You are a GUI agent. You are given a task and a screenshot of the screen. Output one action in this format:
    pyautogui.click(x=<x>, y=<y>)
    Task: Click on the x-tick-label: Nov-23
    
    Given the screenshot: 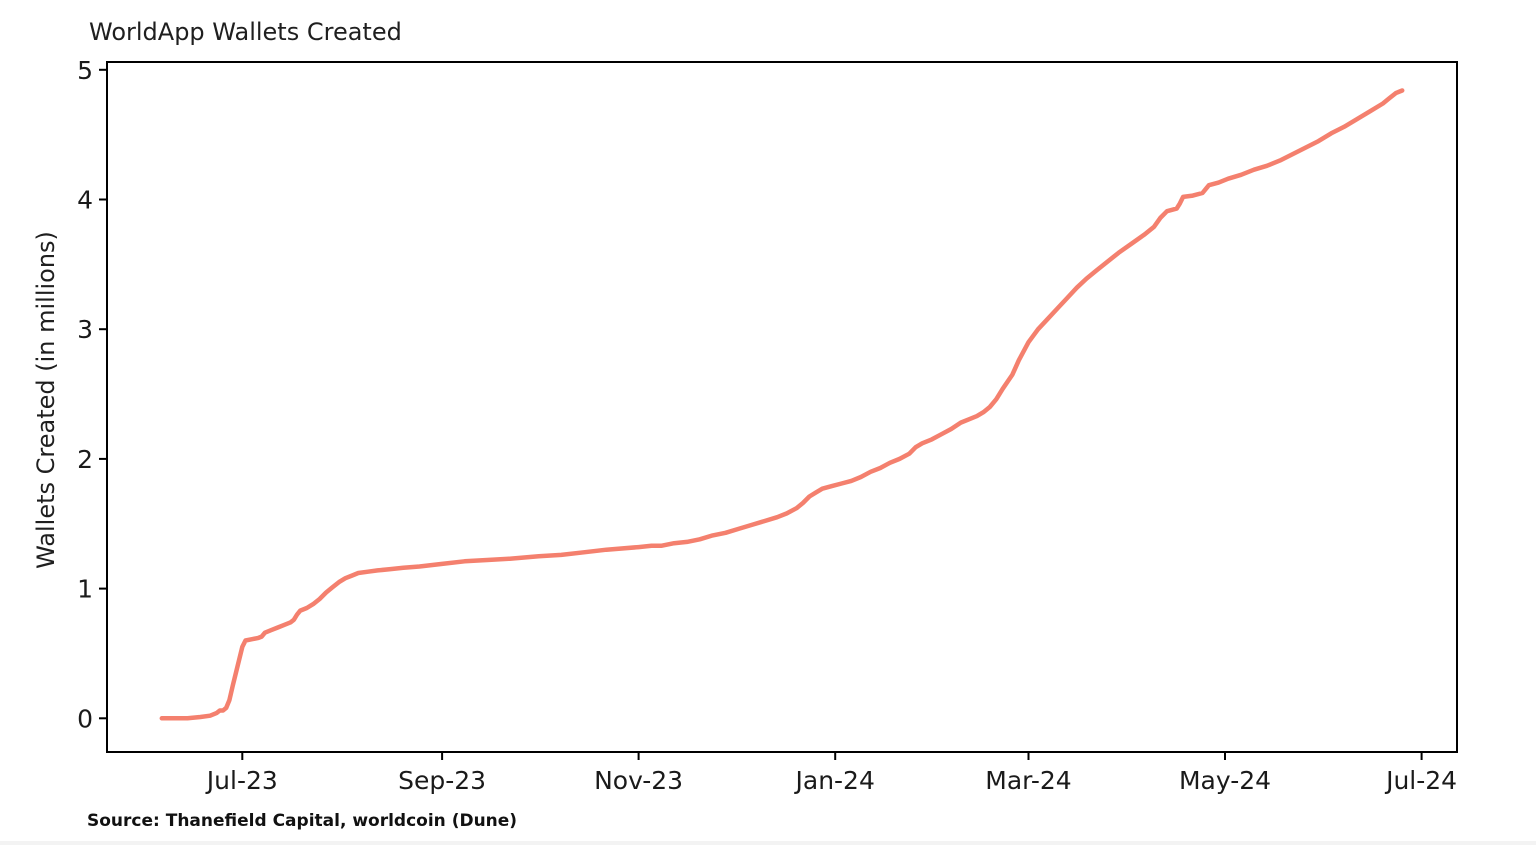 What is the action you would take?
    pyautogui.click(x=638, y=780)
    